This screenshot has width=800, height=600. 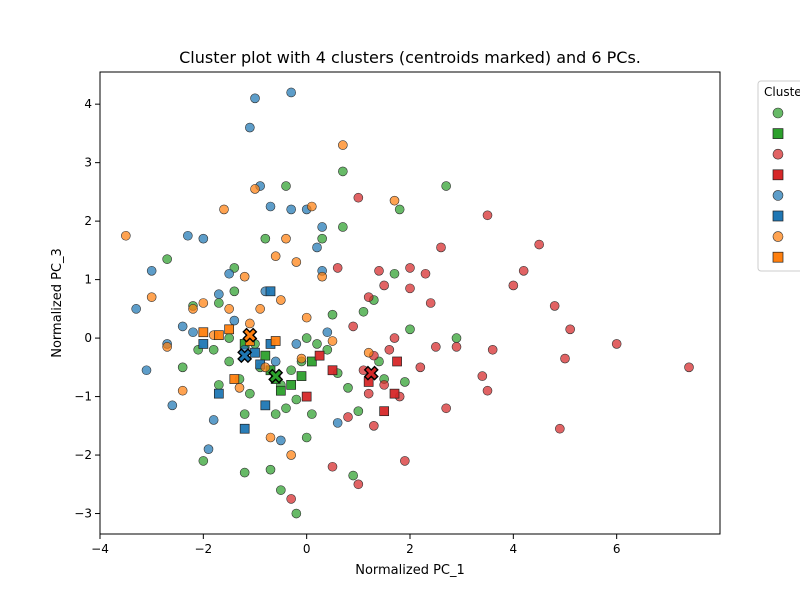 I want to click on y-tick-label: 0, so click(x=88, y=338).